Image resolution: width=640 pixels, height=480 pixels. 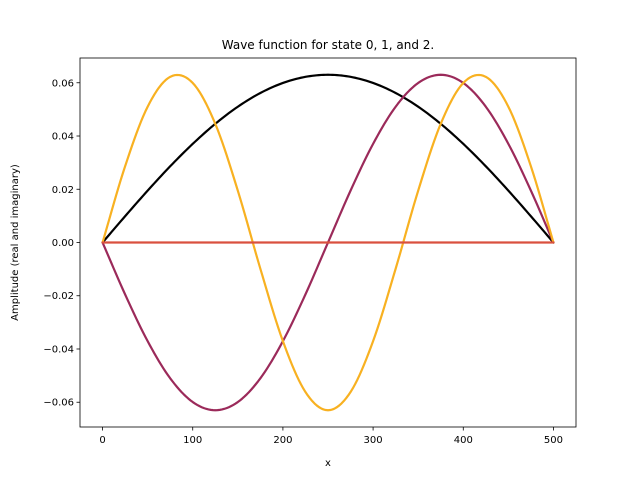 What do you see at coordinates (192, 440) in the screenshot?
I see `x-tick-label: 100` at bounding box center [192, 440].